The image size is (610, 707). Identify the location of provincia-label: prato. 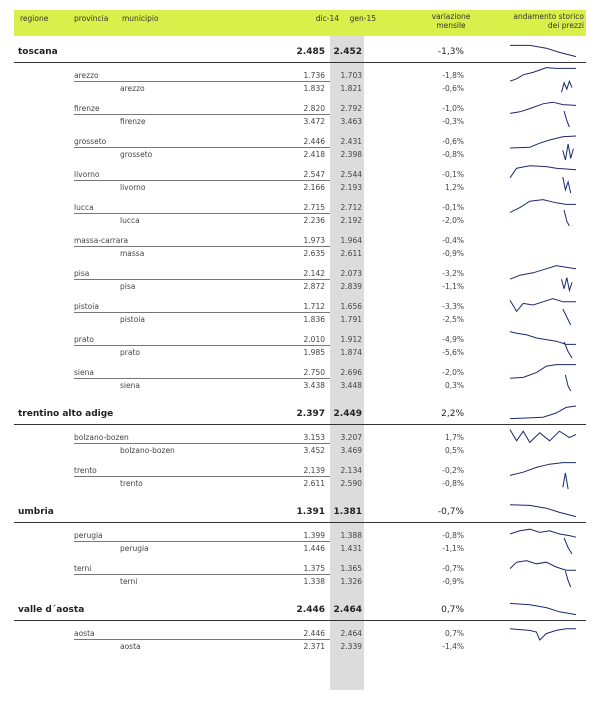
(84, 339).